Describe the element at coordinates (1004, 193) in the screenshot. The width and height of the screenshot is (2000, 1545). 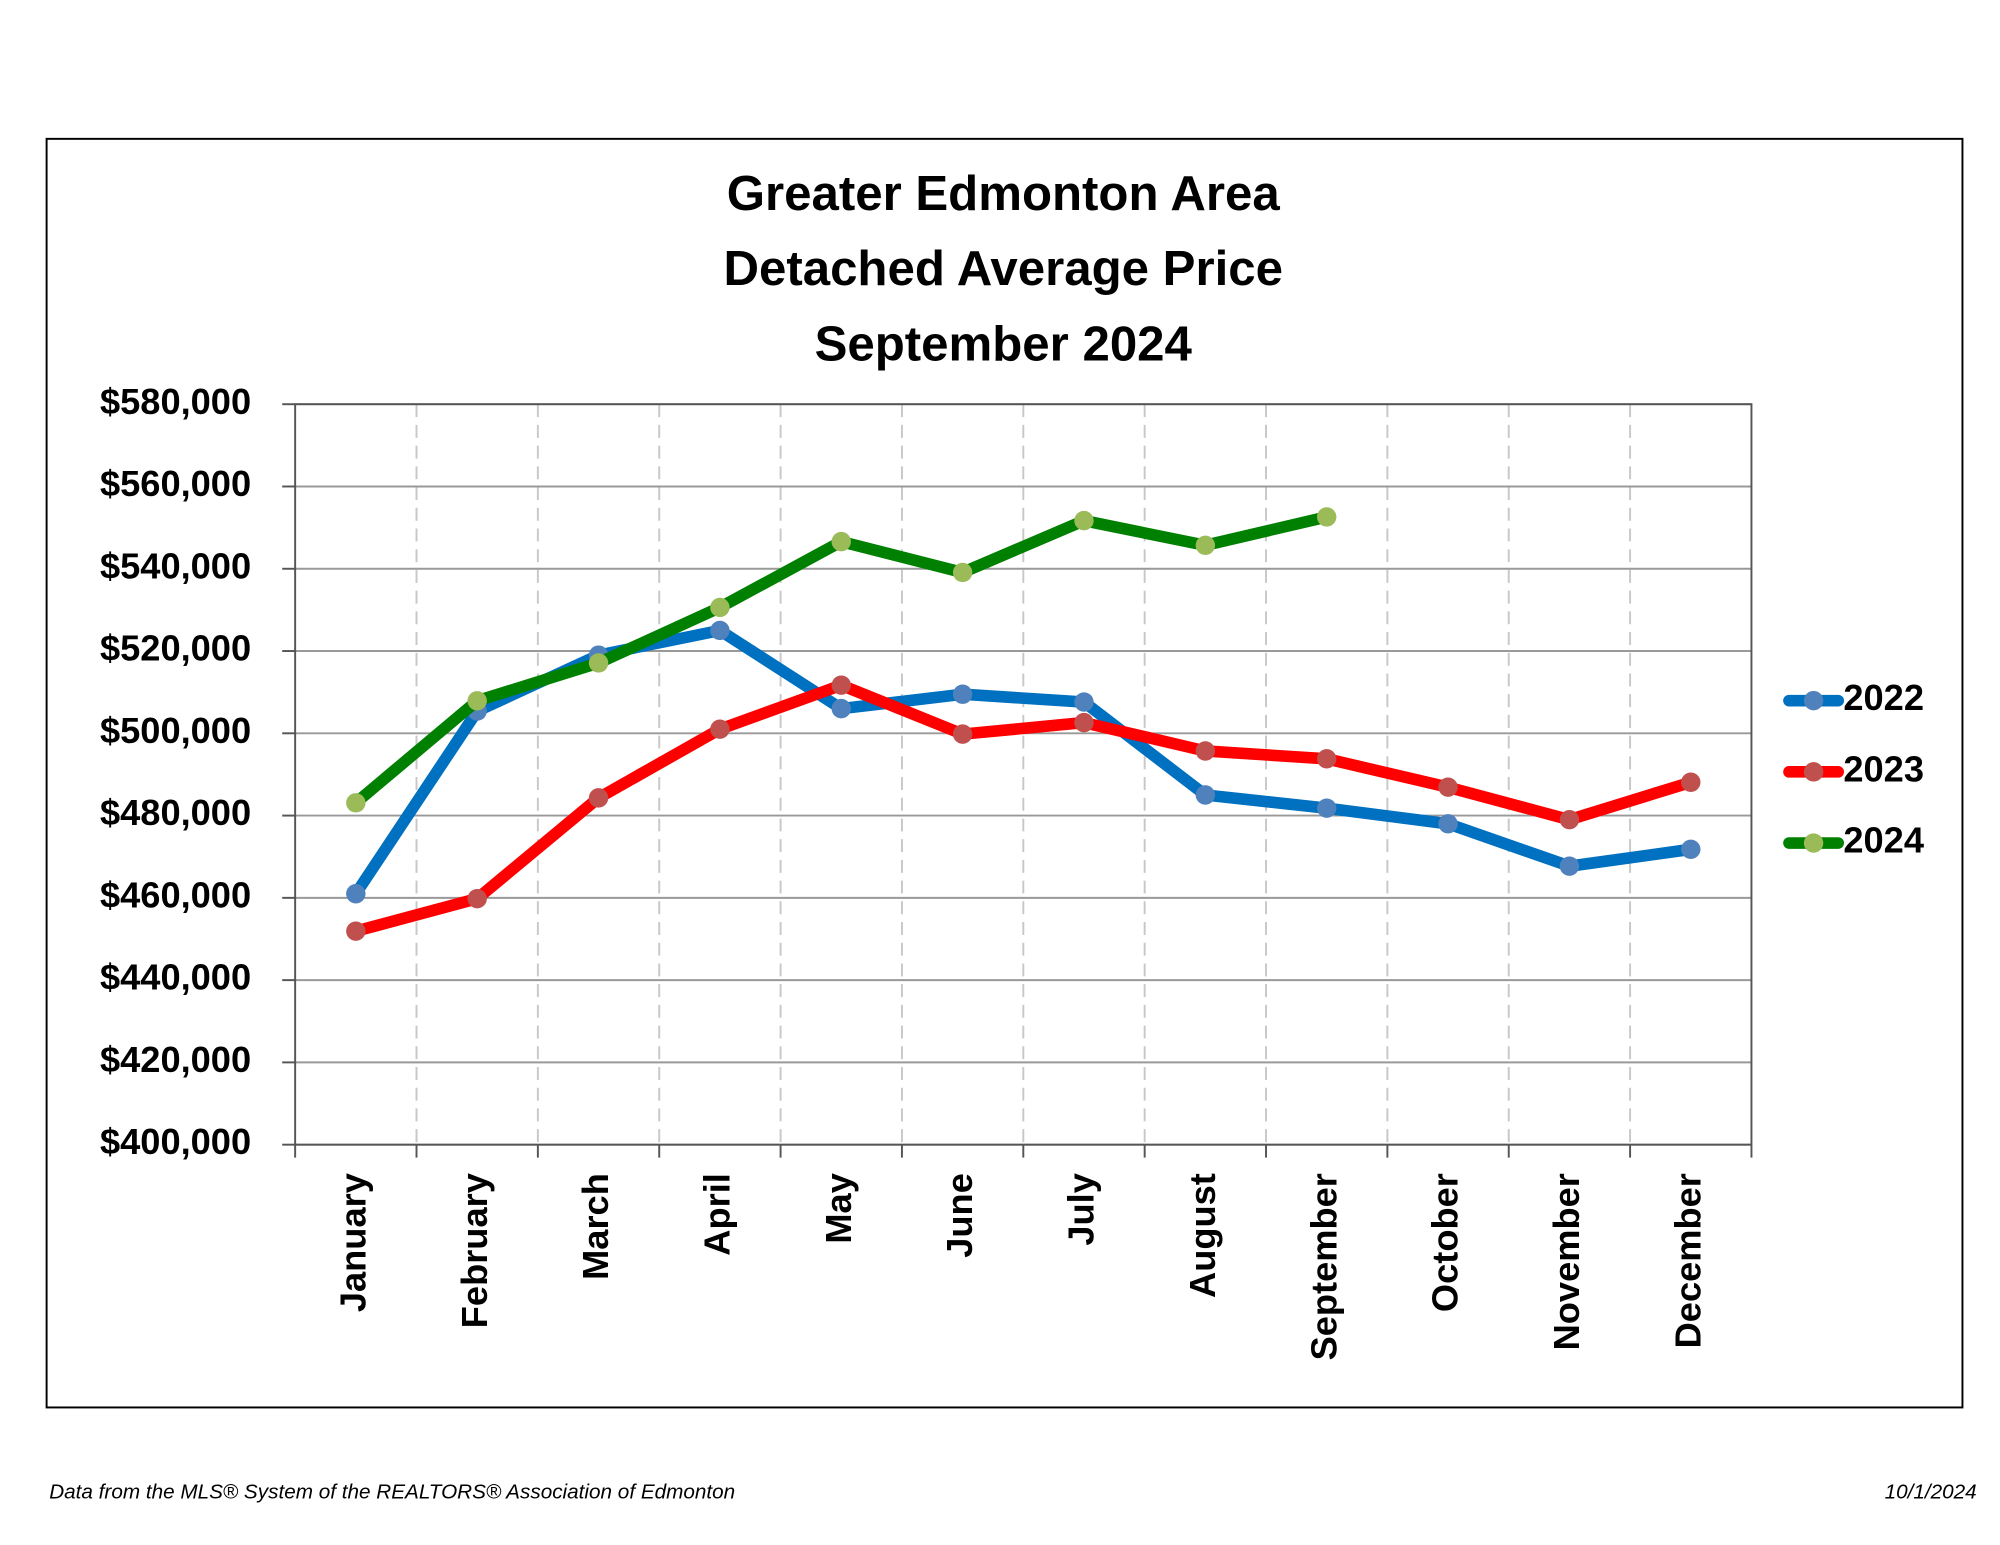
I see `chart-title: Greater Edmonton Area` at that location.